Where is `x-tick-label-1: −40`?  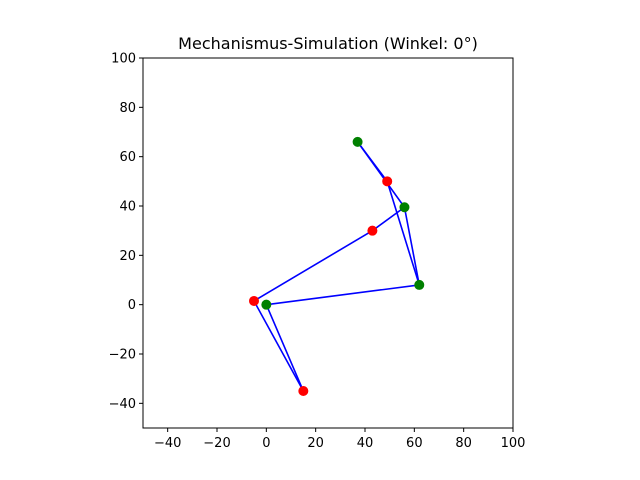 x-tick-label-1: −40 is located at coordinates (167, 443).